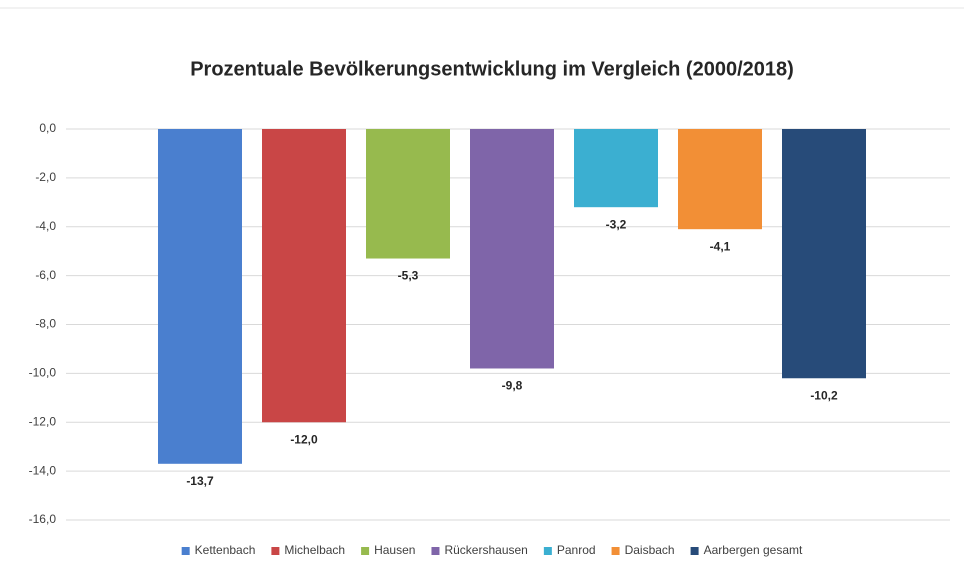 This screenshot has height=568, width=964. What do you see at coordinates (394, 550) in the screenshot?
I see `legend-label: Hausen` at bounding box center [394, 550].